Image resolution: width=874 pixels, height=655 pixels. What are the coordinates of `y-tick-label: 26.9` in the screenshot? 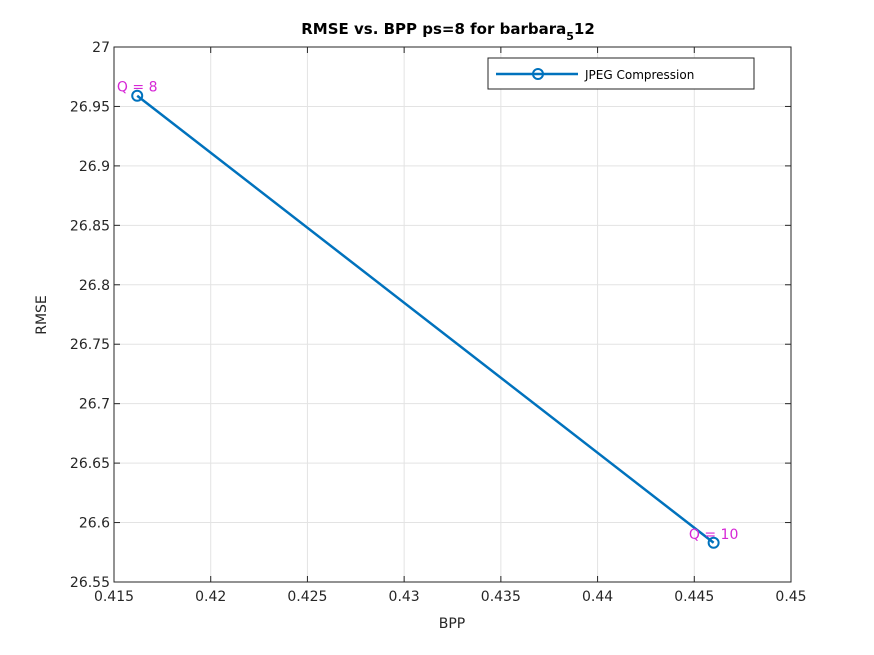 It's located at (94, 167).